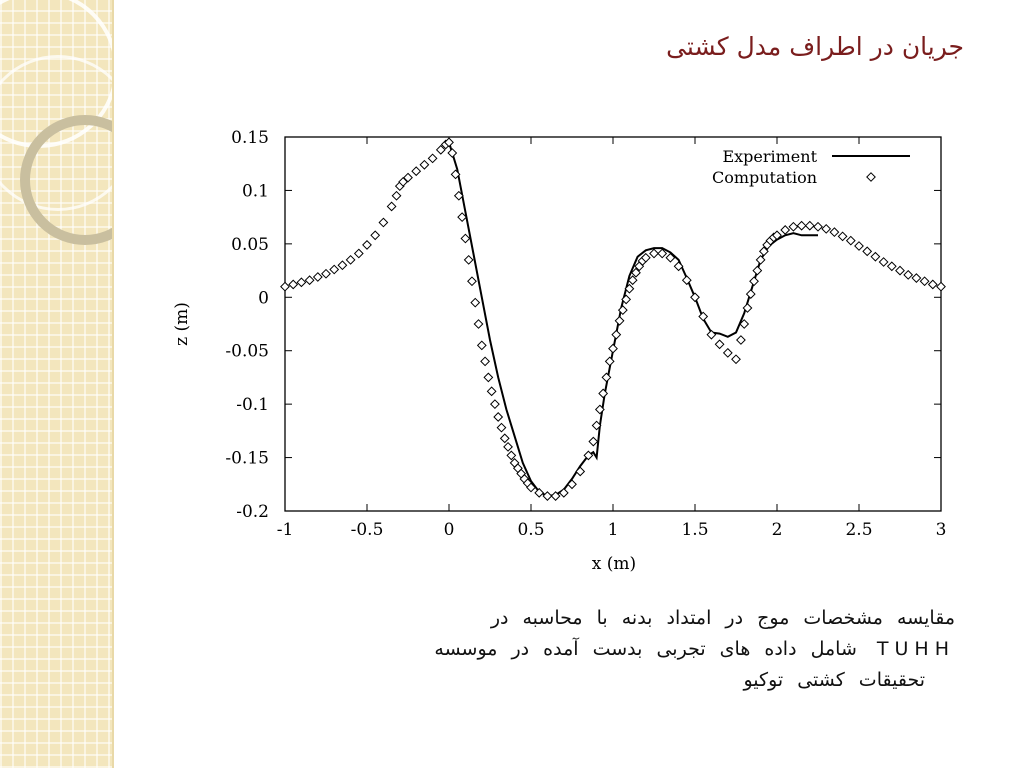 This screenshot has width=1024, height=768. Describe the element at coordinates (57, 384) in the screenshot. I see `decorative-sidebar` at that location.